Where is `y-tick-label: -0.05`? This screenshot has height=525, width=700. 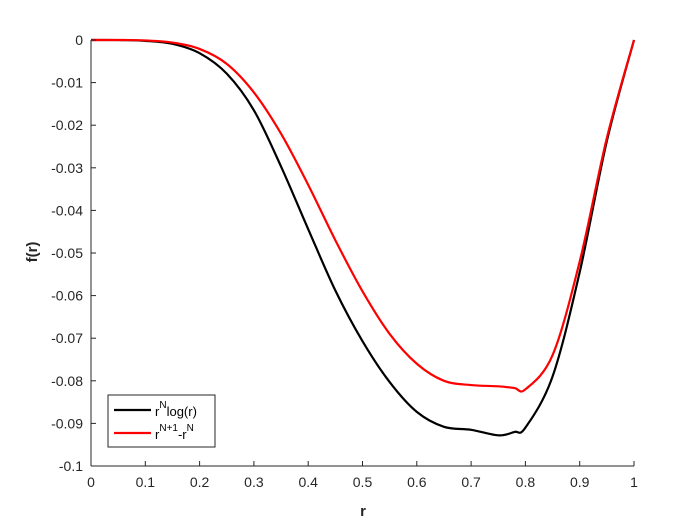
y-tick-label: -0.05 is located at coordinates (67, 253).